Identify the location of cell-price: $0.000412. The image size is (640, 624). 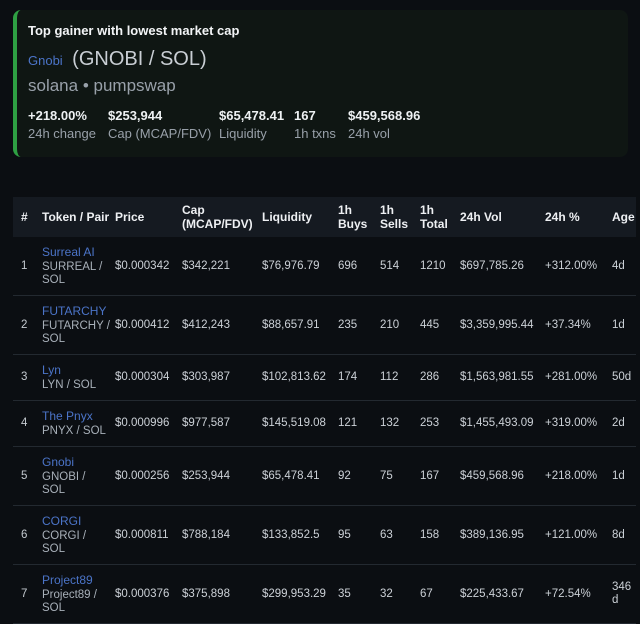
(142, 324).